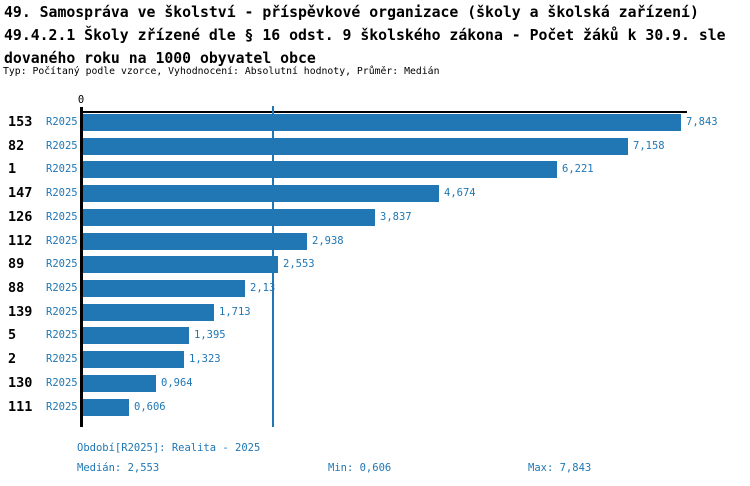 This screenshot has height=486, width=750. Describe the element at coordinates (649, 145) in the screenshot. I see `bar-value-label: 7,158` at that location.